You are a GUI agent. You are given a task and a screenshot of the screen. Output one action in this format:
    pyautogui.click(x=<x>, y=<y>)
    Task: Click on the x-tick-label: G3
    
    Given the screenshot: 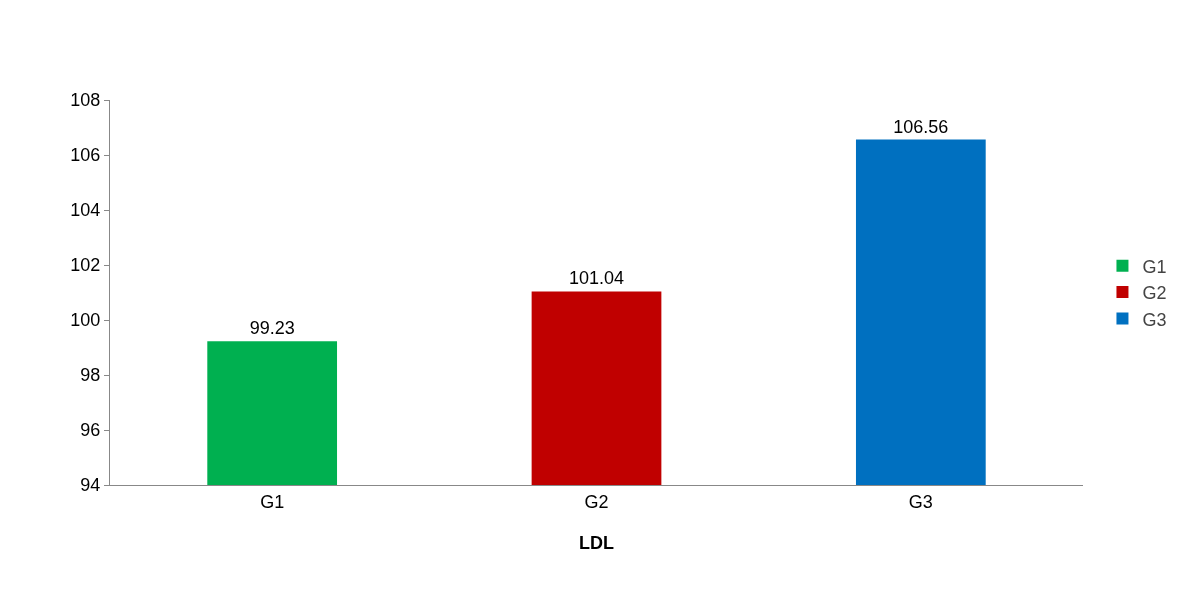 What is the action you would take?
    pyautogui.click(x=920, y=501)
    